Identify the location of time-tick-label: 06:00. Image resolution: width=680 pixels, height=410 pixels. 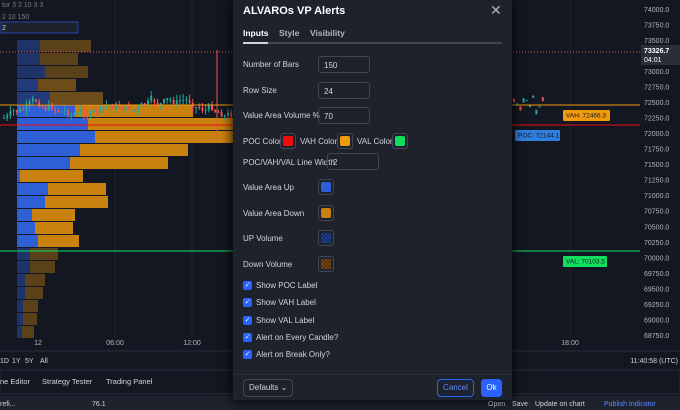
(115, 343).